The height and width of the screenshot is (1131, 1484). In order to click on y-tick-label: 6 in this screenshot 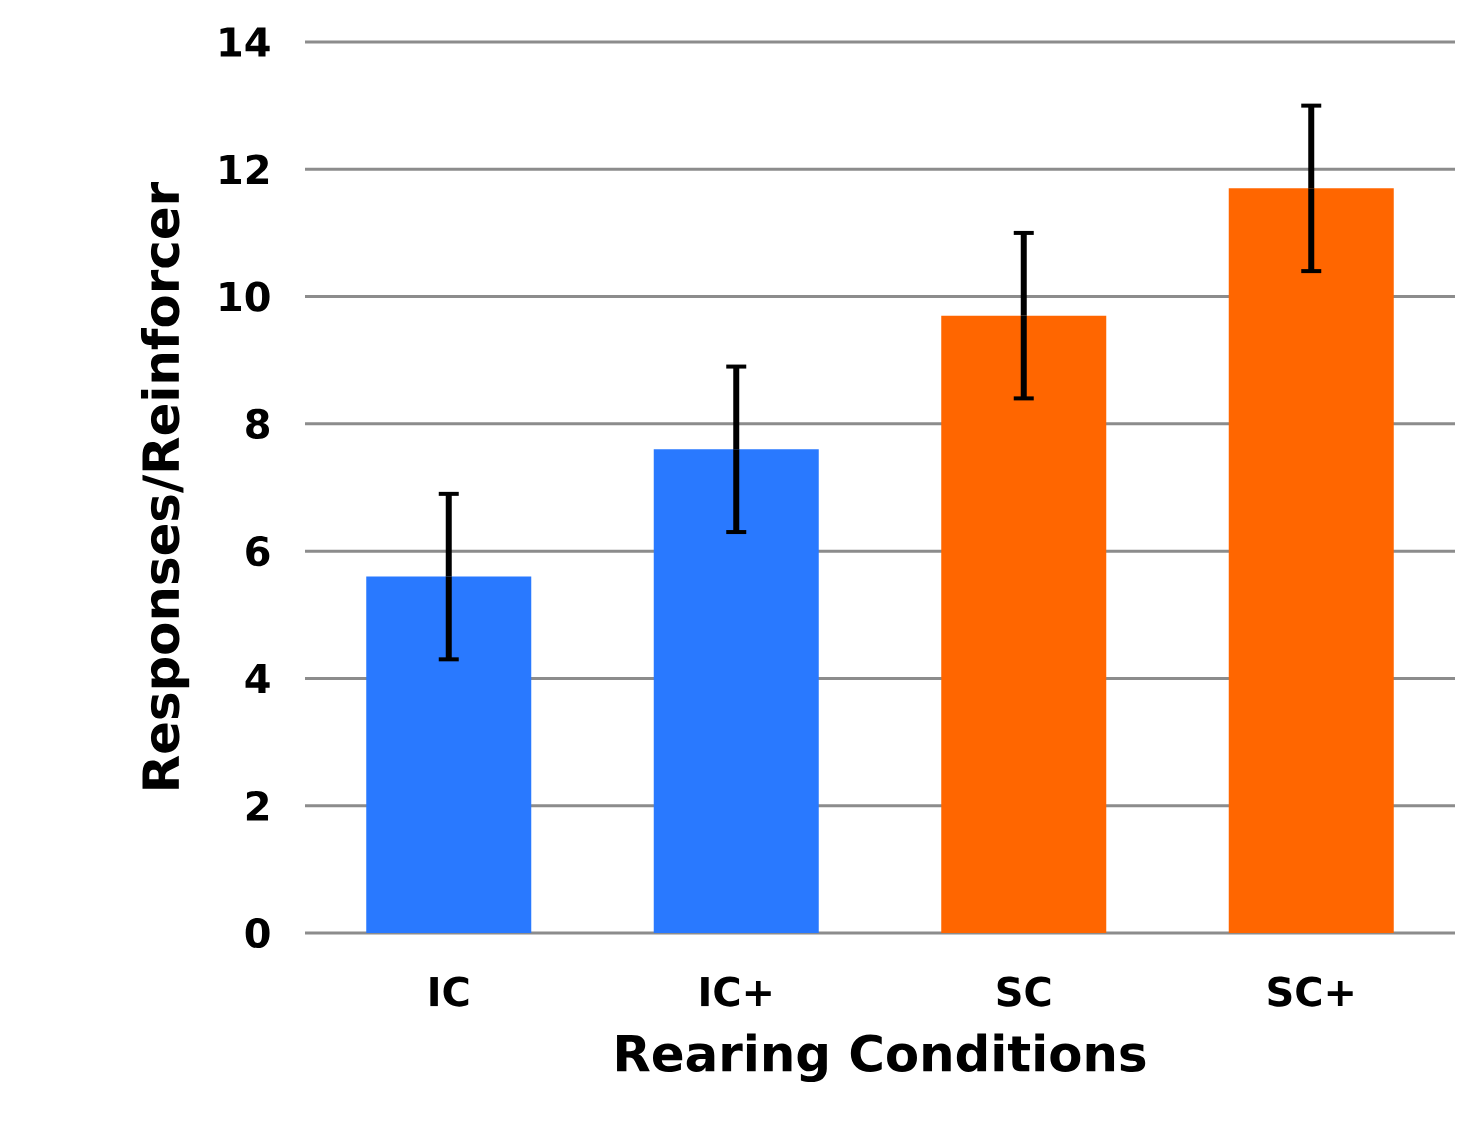, I will do `click(258, 551)`.